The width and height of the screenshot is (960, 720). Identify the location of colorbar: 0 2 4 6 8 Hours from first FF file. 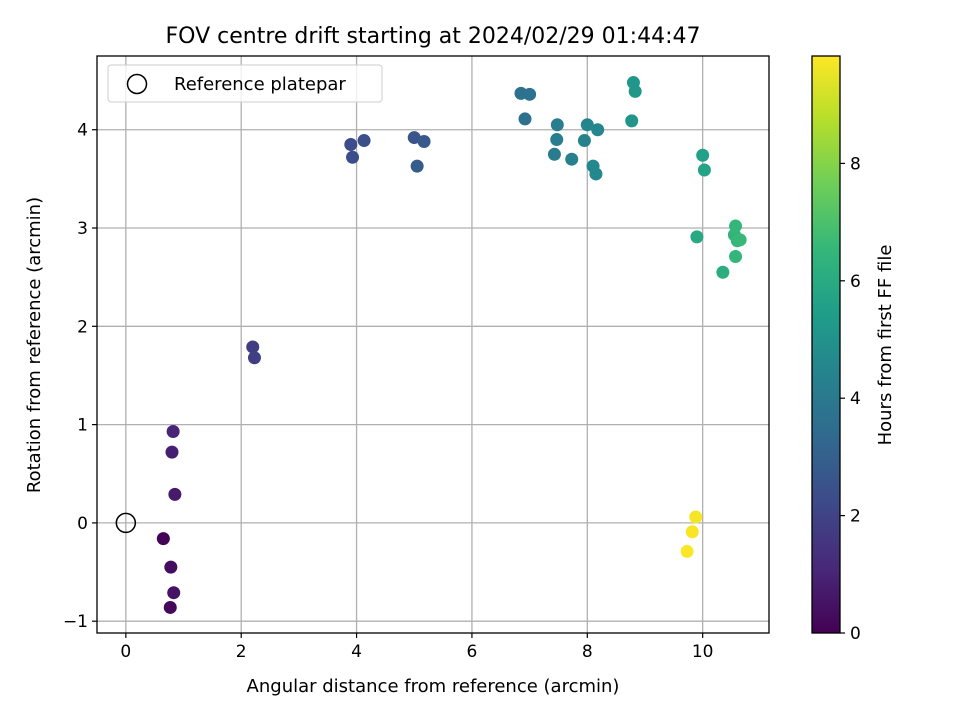
(853, 349).